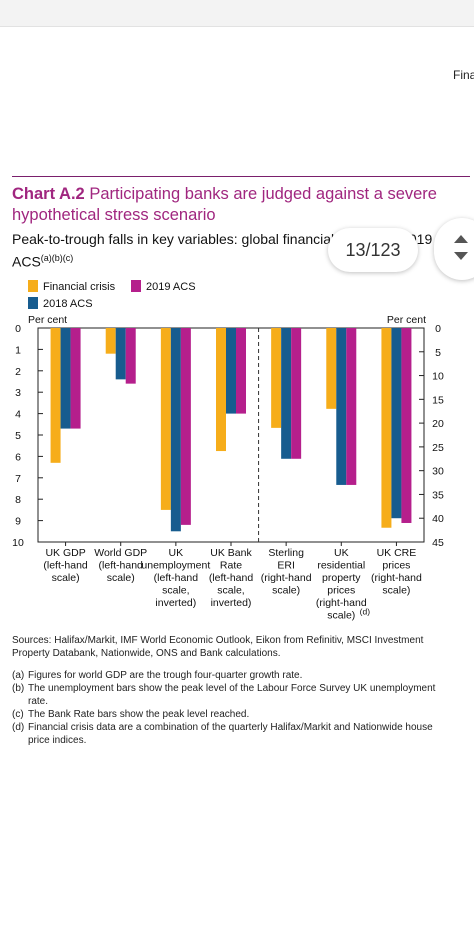  I want to click on left-axis-label: Per cent, so click(47, 320).